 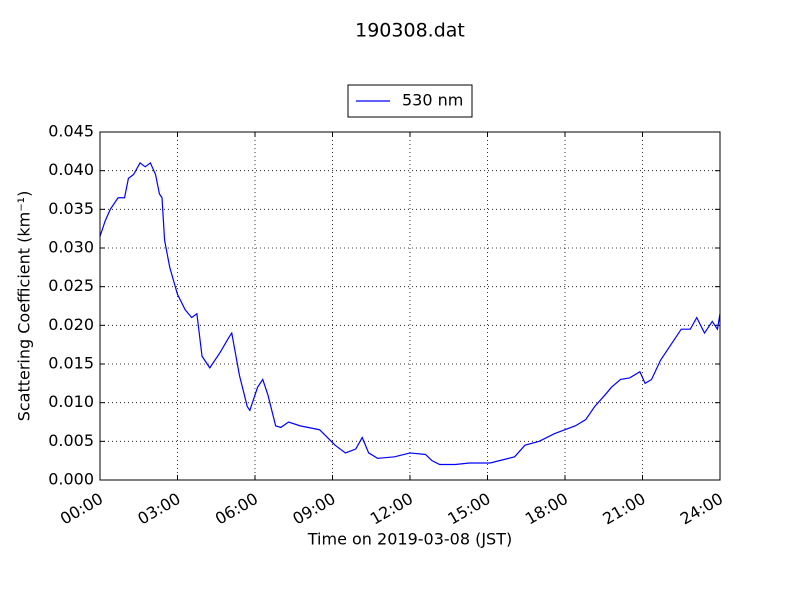 I want to click on x-tick-label: 21:00, so click(x=623, y=509).